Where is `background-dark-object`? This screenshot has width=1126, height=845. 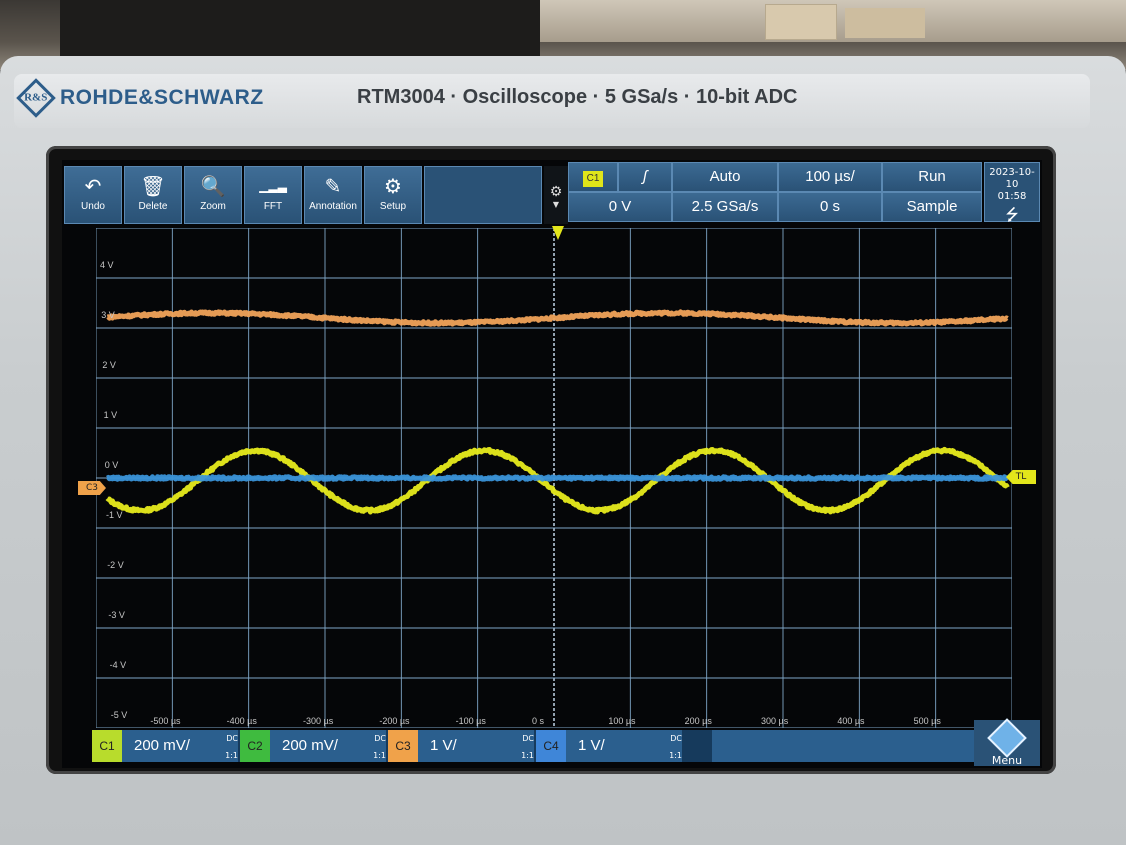 background-dark-object is located at coordinates (300, 29).